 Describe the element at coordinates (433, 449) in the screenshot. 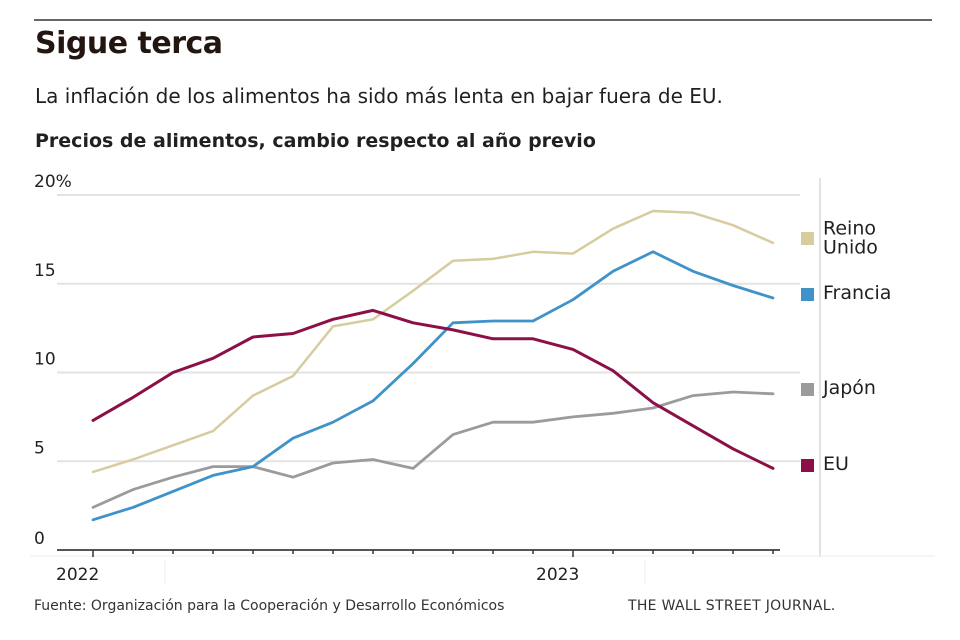

I see `series-line-japon` at that location.